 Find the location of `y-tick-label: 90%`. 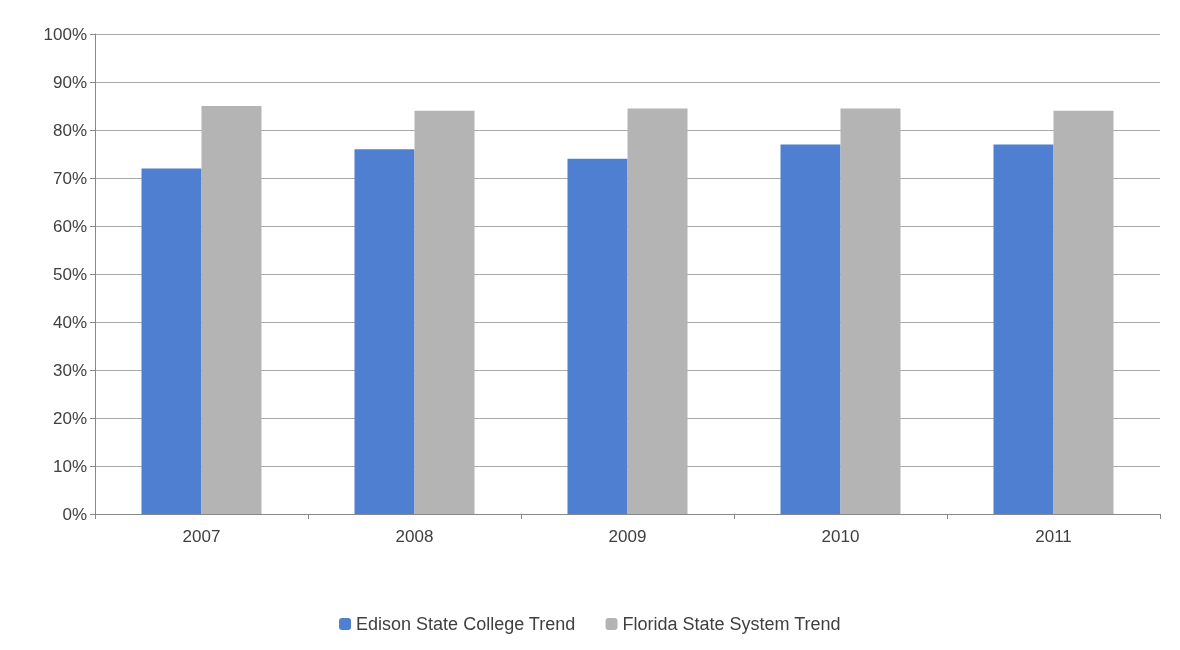

y-tick-label: 90% is located at coordinates (69, 82).